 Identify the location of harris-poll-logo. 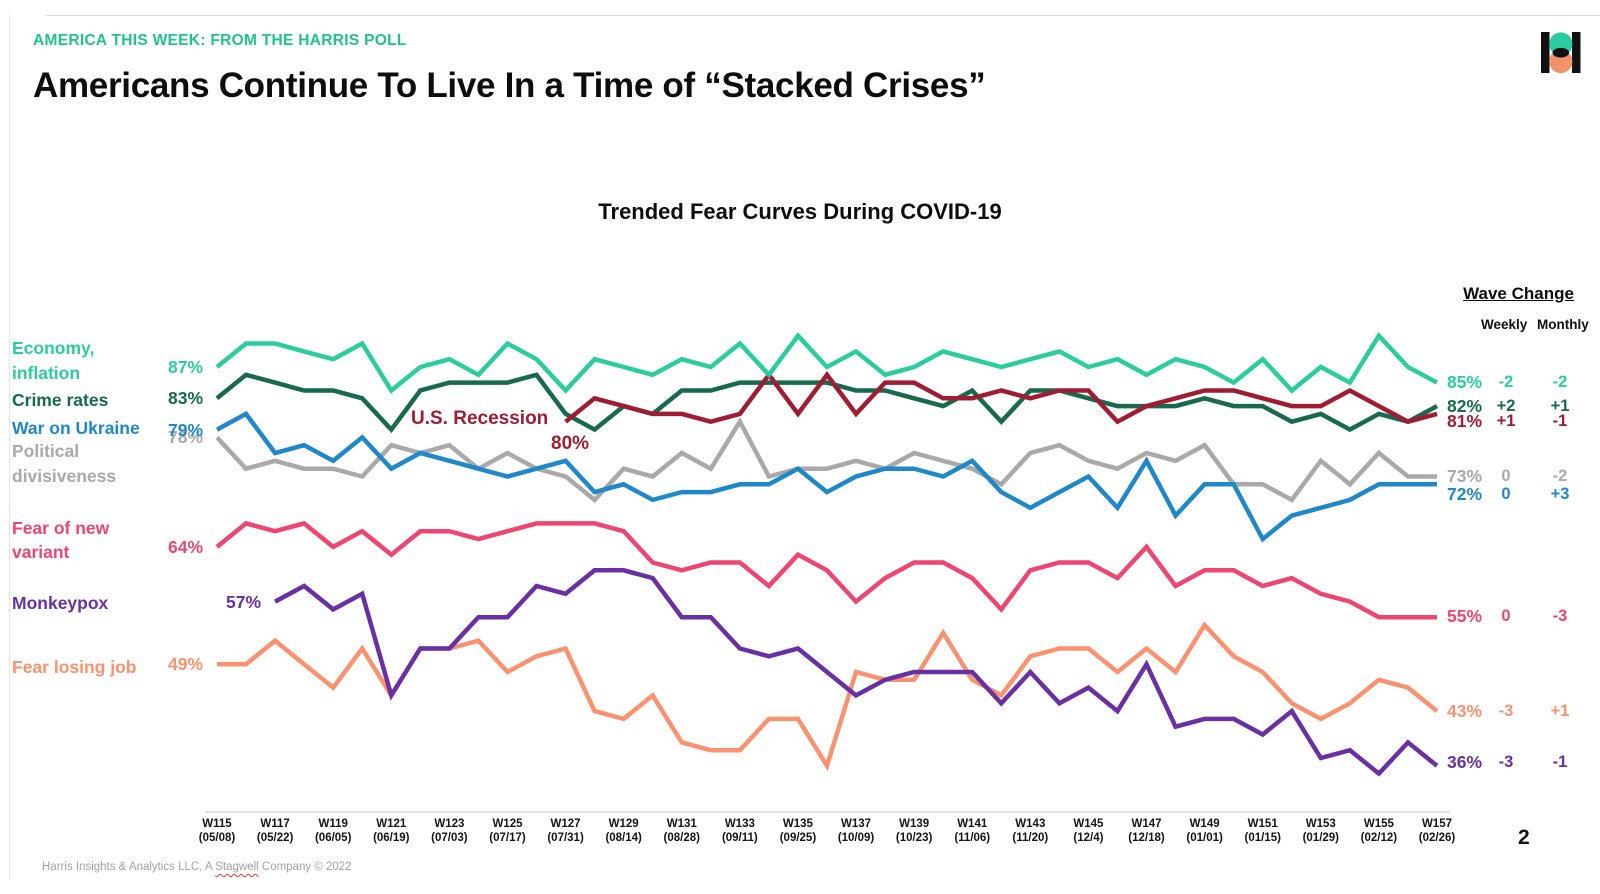
(1561, 53).